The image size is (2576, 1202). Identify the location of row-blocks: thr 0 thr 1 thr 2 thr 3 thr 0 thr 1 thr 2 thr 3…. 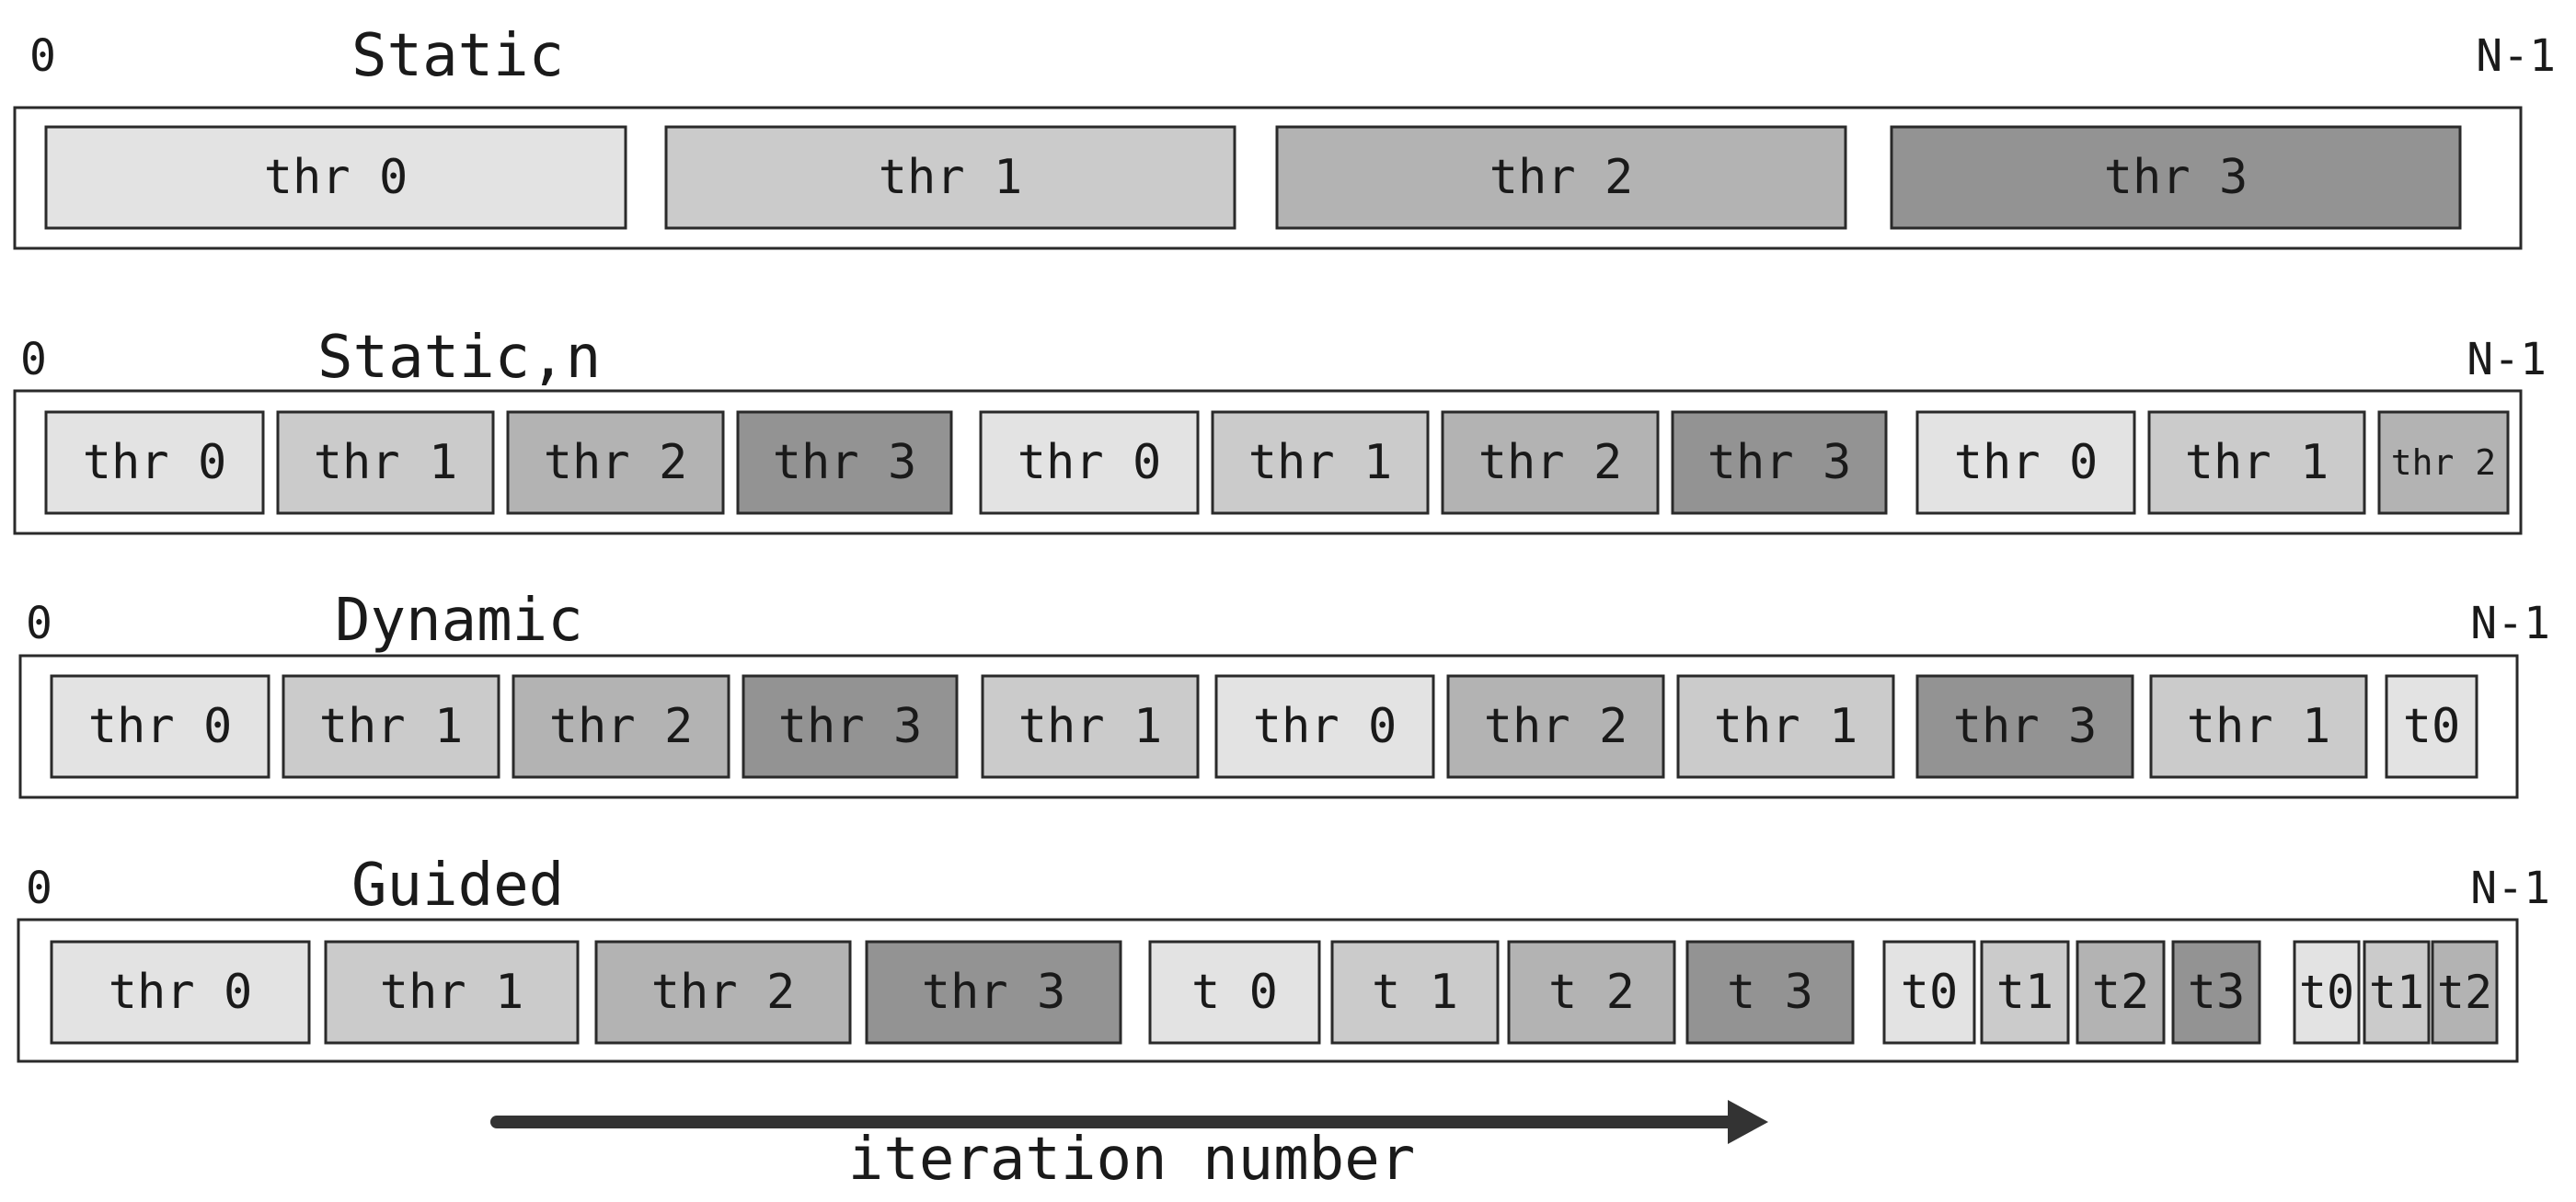
(1277, 462).